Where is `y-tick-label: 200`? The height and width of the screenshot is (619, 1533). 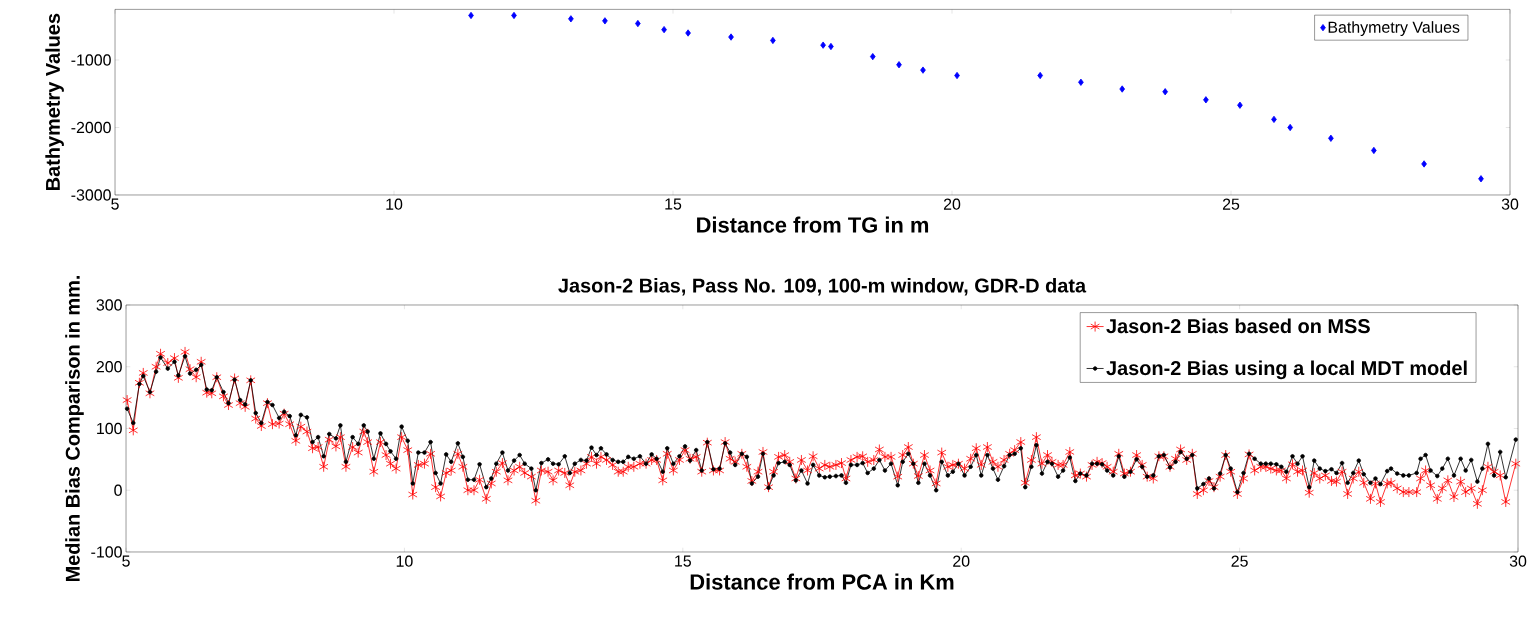 y-tick-label: 200 is located at coordinates (109, 367).